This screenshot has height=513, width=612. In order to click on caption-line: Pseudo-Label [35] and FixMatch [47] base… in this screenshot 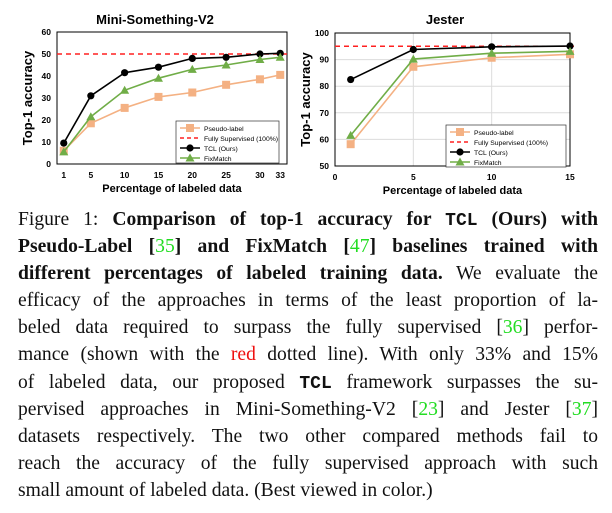, I will do `click(308, 246)`.